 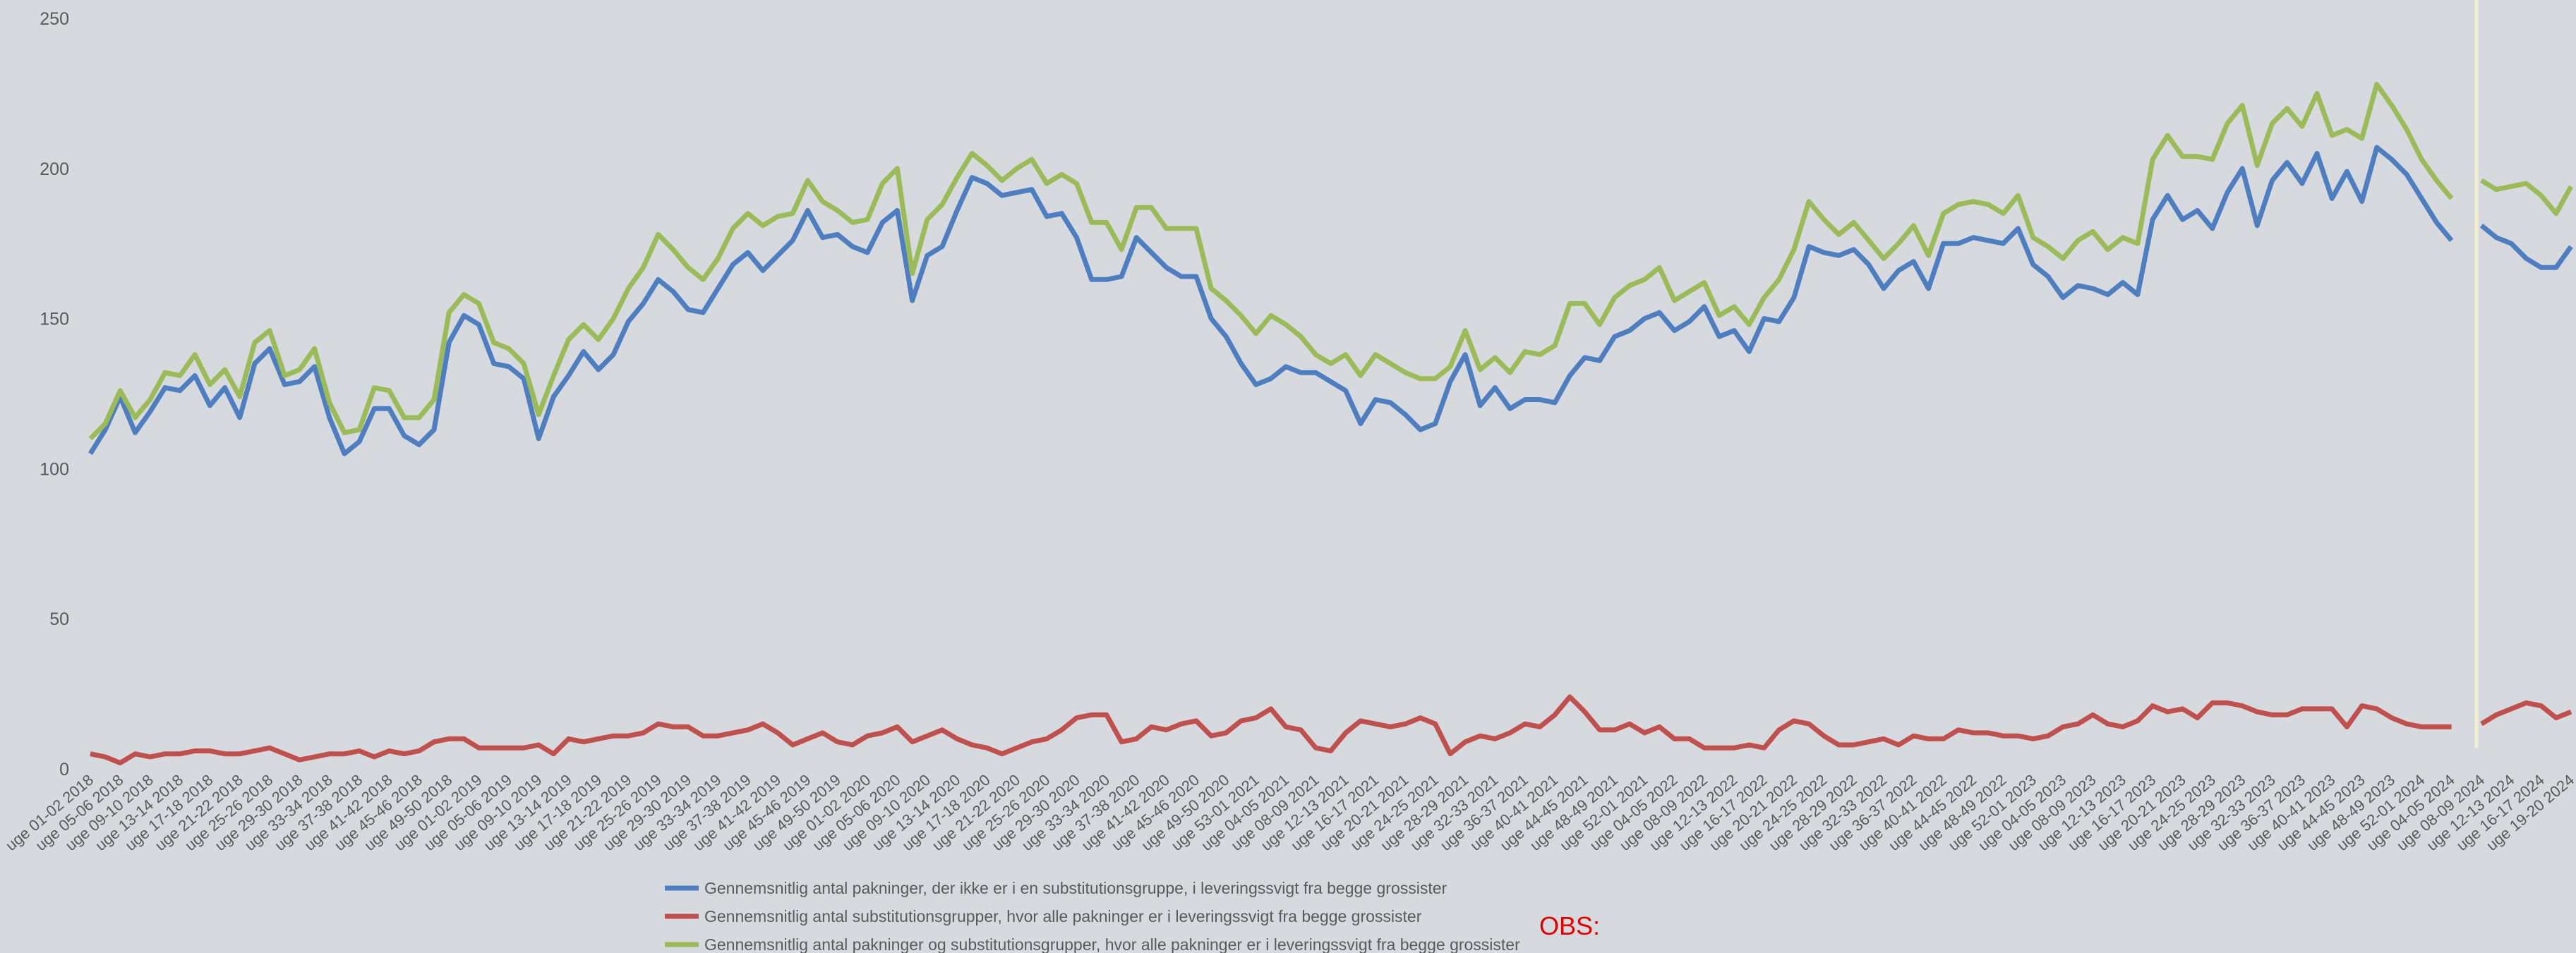 I want to click on annotation: OBS:, so click(x=1569, y=925).